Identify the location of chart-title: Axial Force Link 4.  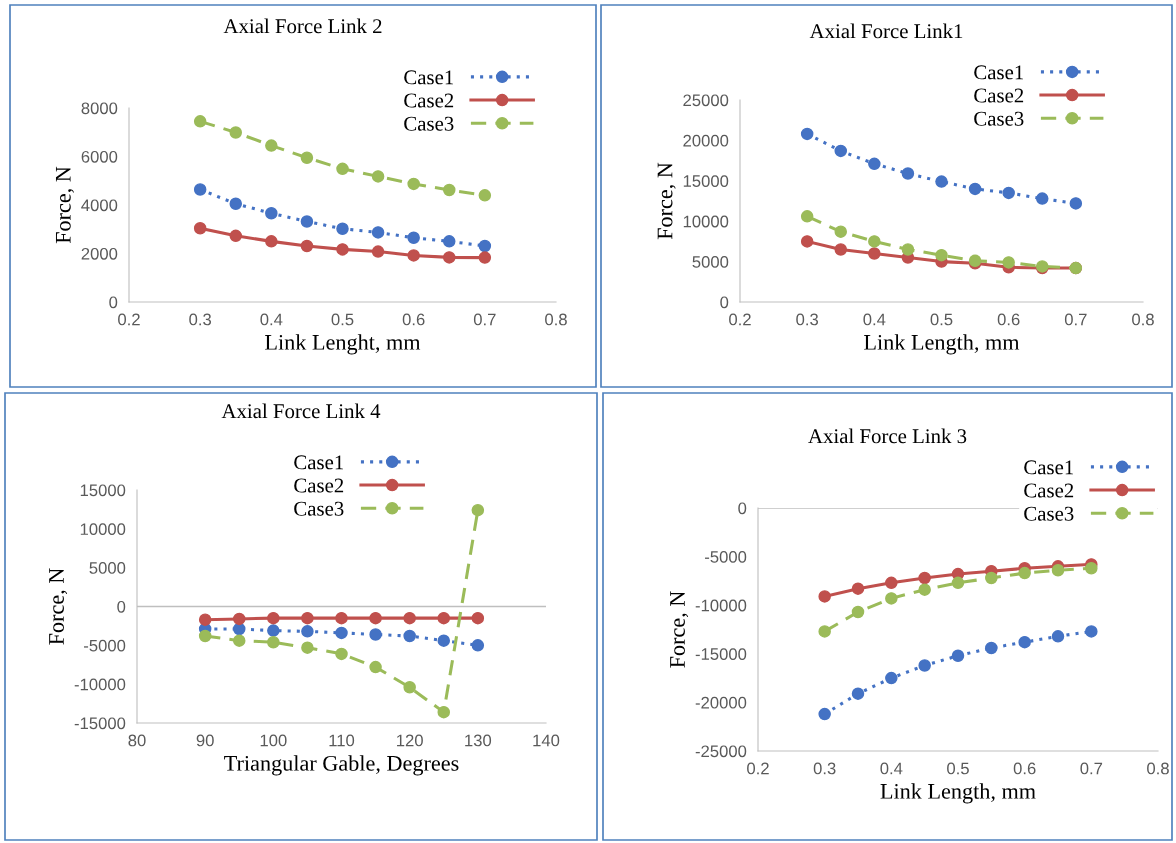
(301, 411).